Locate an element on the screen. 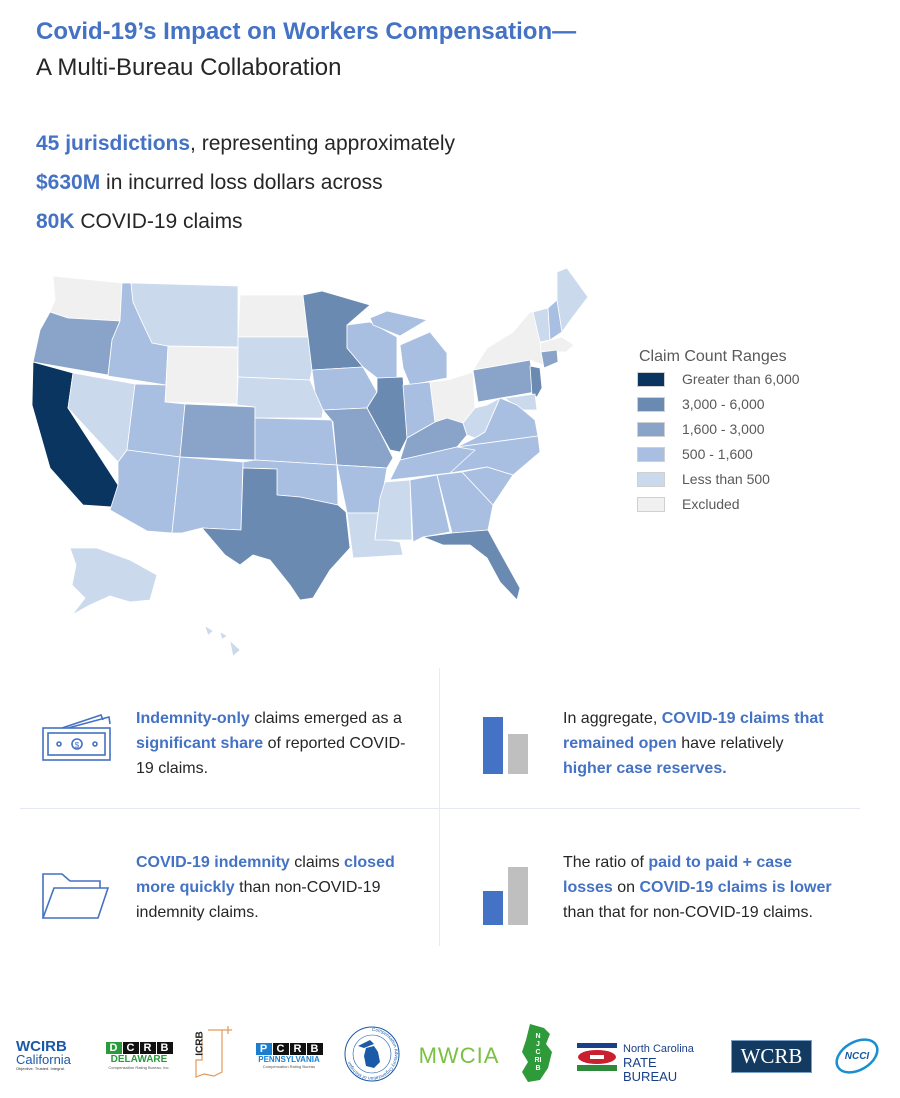  state-mt is located at coordinates (184, 315).